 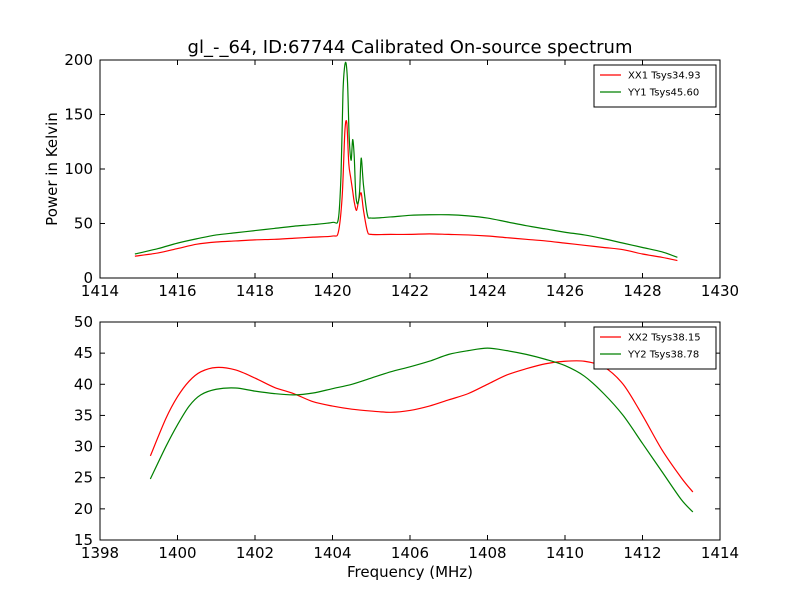 I want to click on x-tick-label: 1404, so click(x=332, y=553).